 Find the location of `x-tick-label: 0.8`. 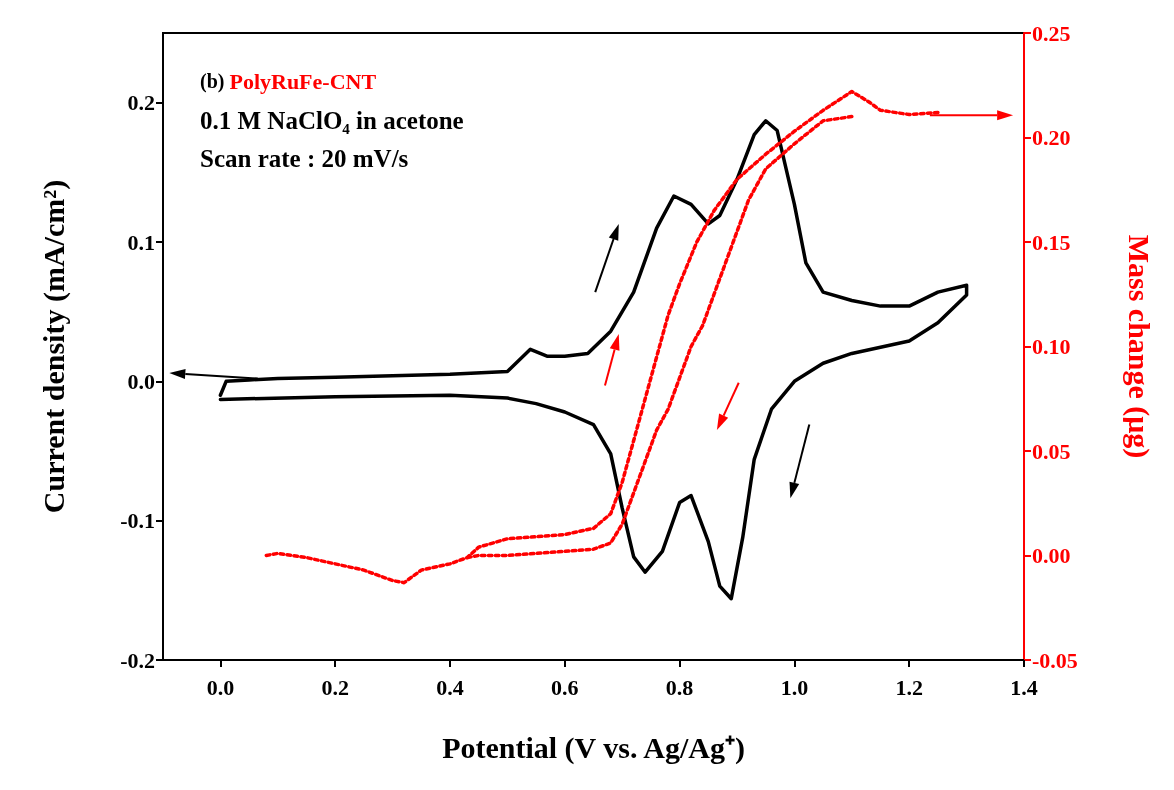

x-tick-label: 0.8 is located at coordinates (679, 687).